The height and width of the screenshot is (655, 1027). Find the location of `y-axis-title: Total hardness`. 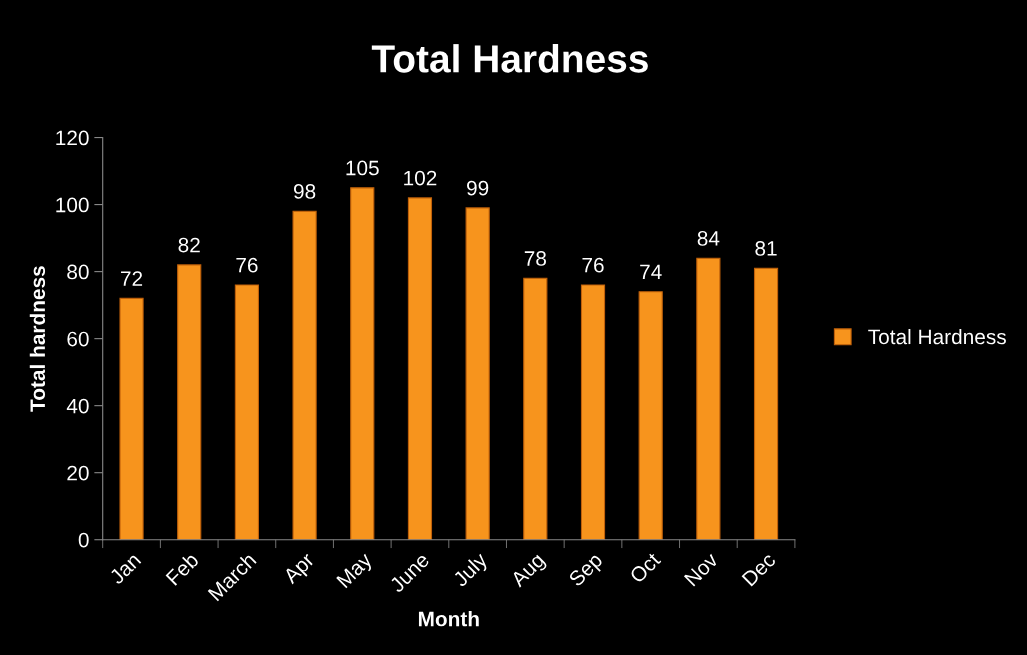

y-axis-title: Total hardness is located at coordinates (37, 339).